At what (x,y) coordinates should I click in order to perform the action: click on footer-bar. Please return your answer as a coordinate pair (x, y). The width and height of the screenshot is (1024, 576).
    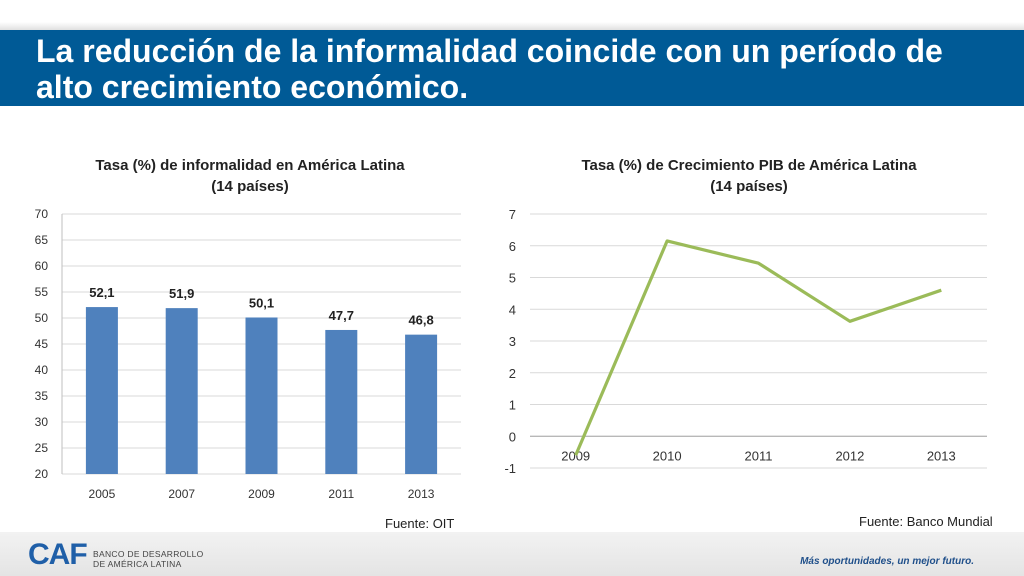
    Looking at the image, I should click on (512, 554).